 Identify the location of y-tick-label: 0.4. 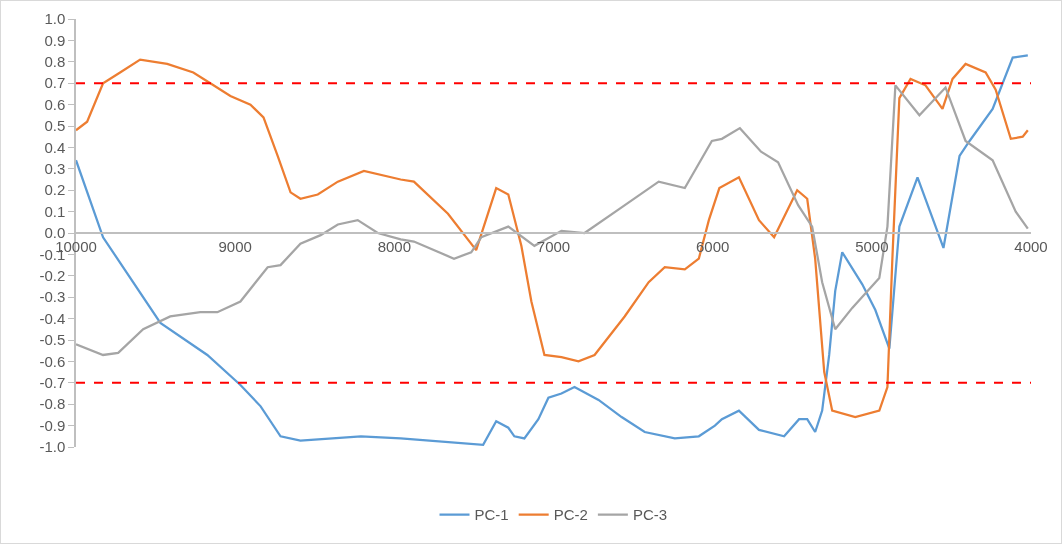
(55, 147).